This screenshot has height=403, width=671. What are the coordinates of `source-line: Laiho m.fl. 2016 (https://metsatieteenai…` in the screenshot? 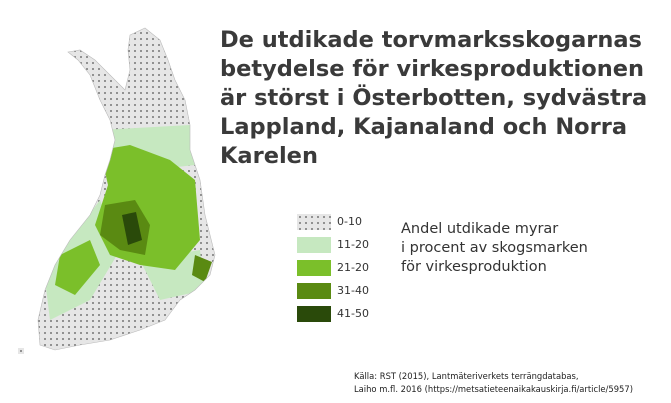 It's located at (493, 389).